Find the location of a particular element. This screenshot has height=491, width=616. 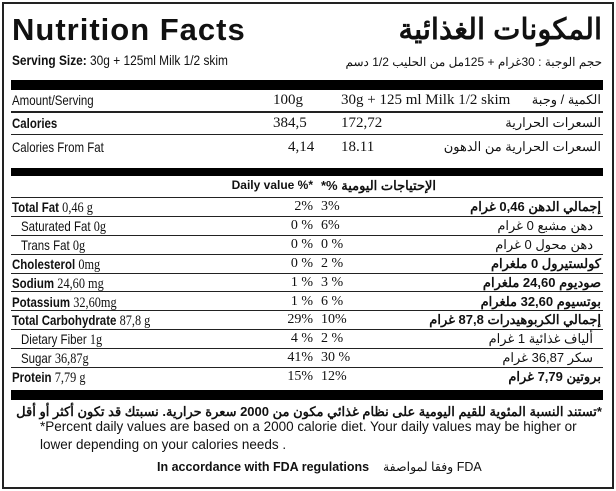

nutrient-value: 0,46 g is located at coordinates (77, 208).